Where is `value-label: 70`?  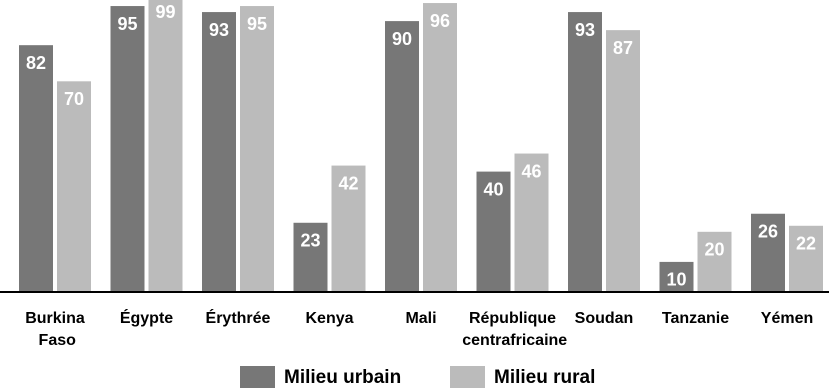 value-label: 70 is located at coordinates (74, 99).